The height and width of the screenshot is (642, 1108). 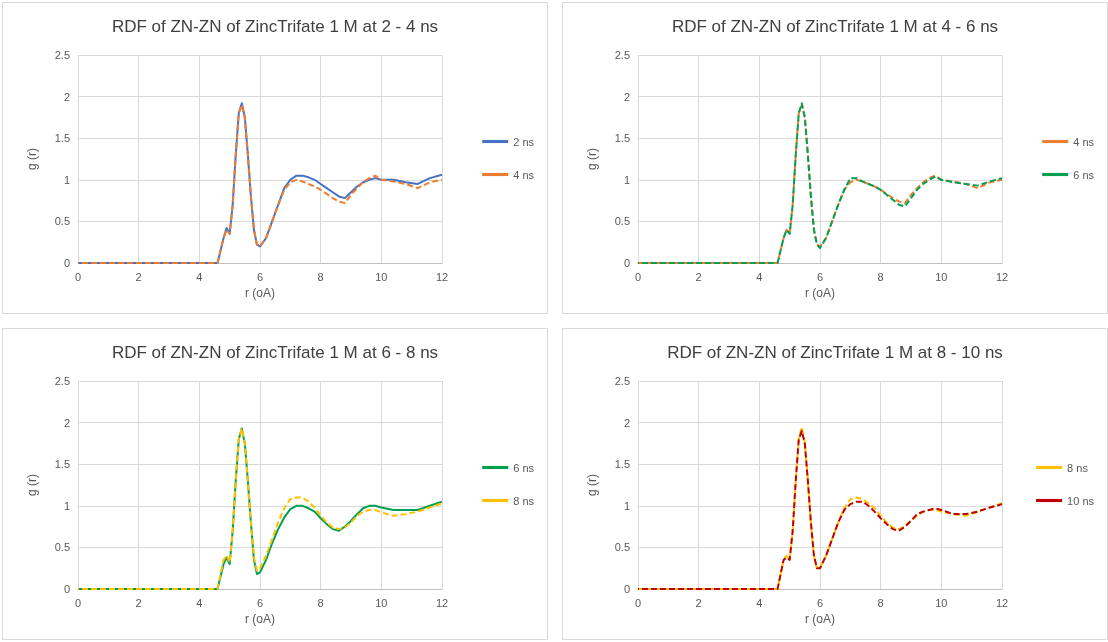 What do you see at coordinates (275, 26) in the screenshot?
I see `chart-title: RDF of ZN-ZN of ZincTrifate 1 M at 2 - 4 ns` at bounding box center [275, 26].